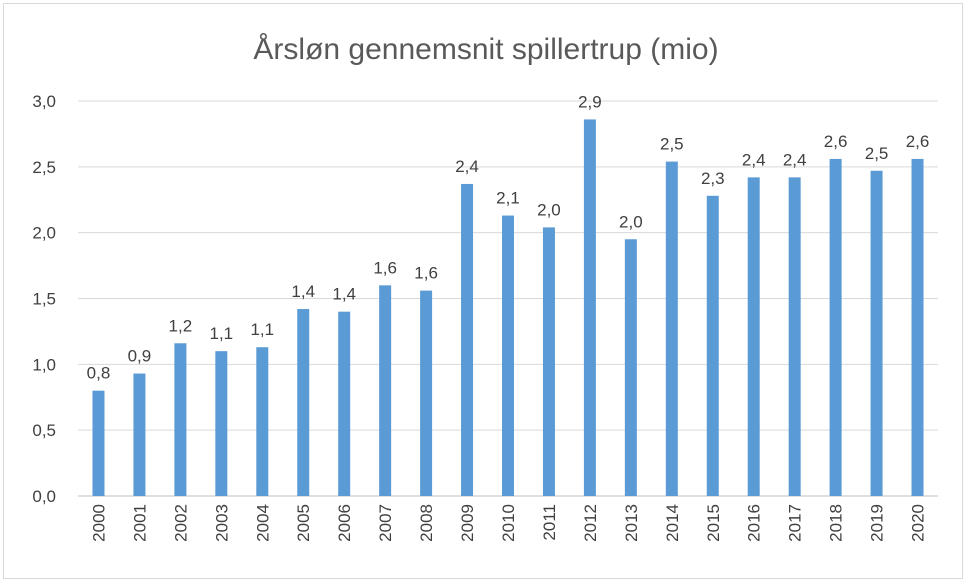  Describe the element at coordinates (713, 523) in the screenshot. I see `x-tick-label: 2015` at that location.